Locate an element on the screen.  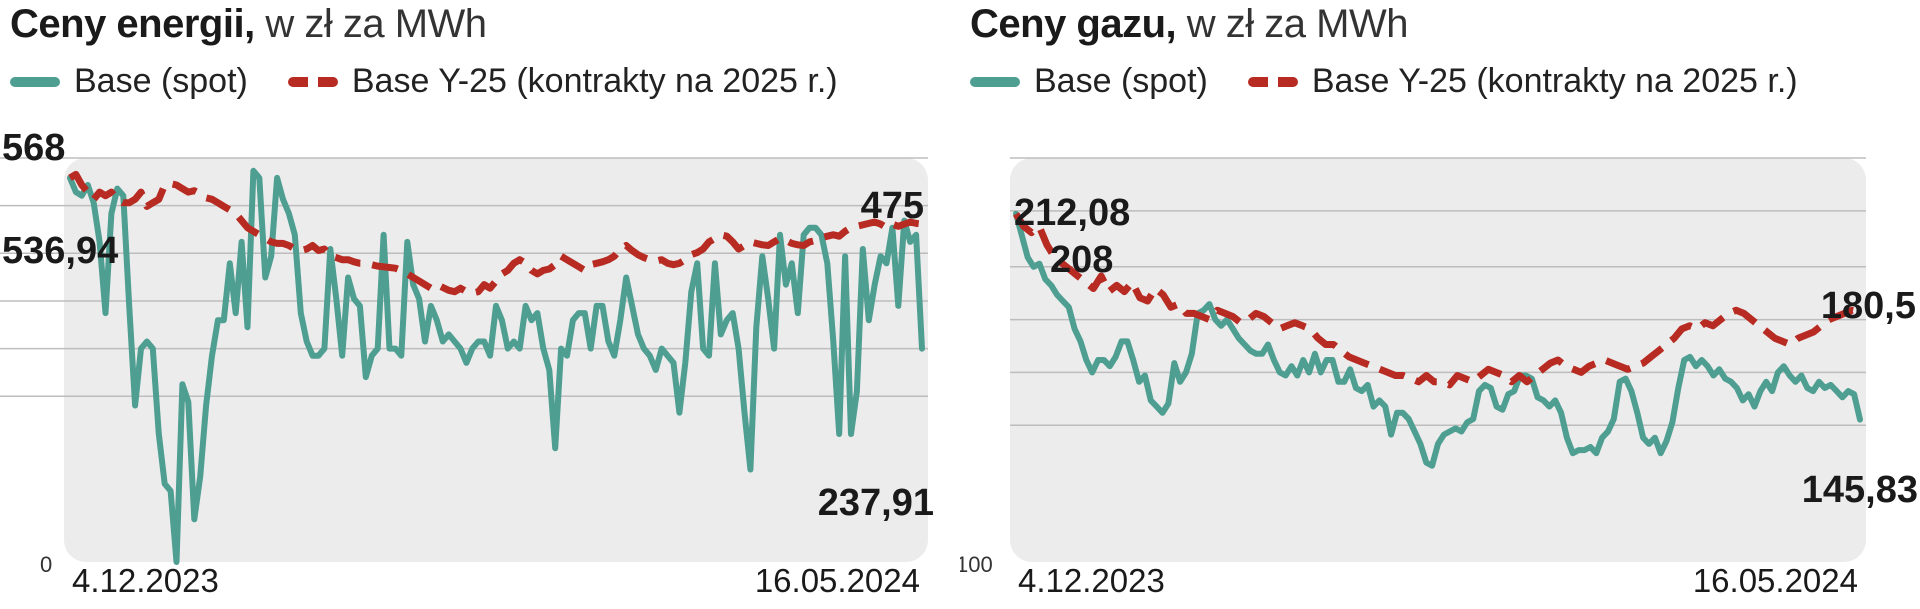
value-label-3: 237,91 is located at coordinates (876, 503).